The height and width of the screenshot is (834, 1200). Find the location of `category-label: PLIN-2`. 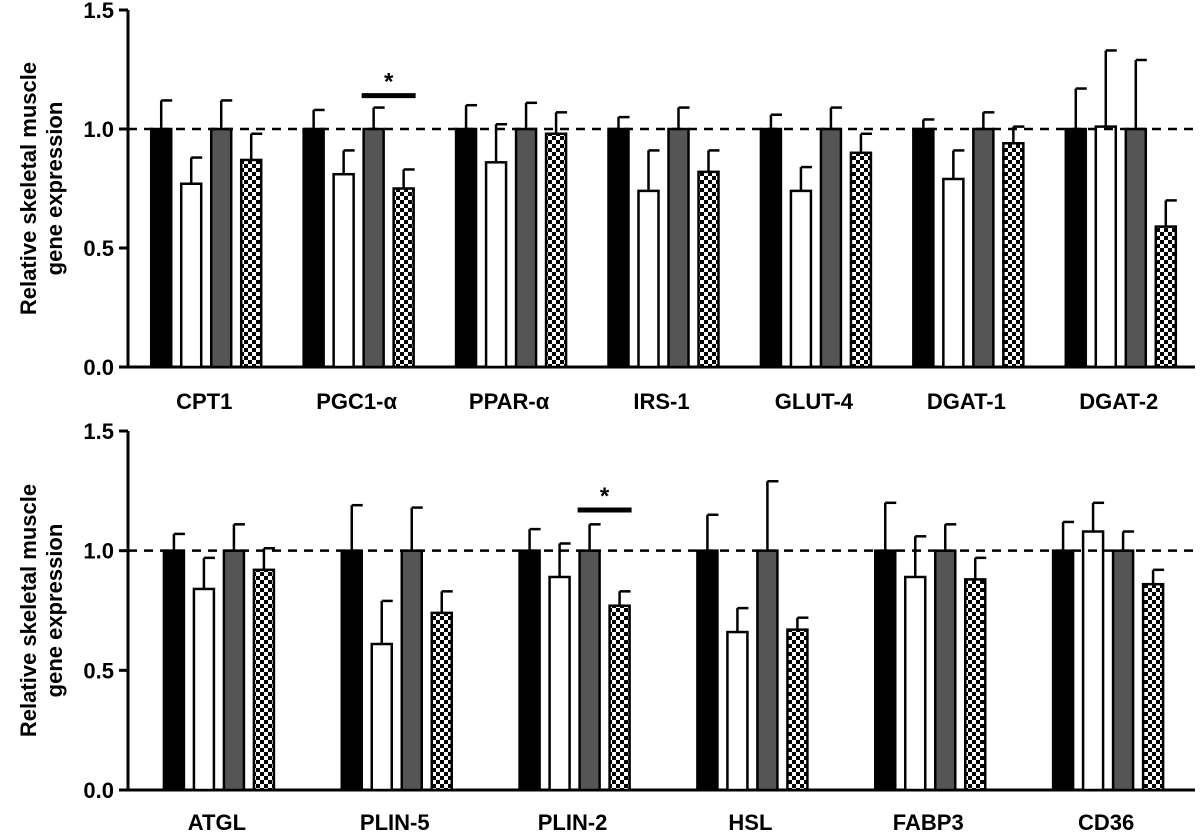

category-label: PLIN-2 is located at coordinates (573, 822).